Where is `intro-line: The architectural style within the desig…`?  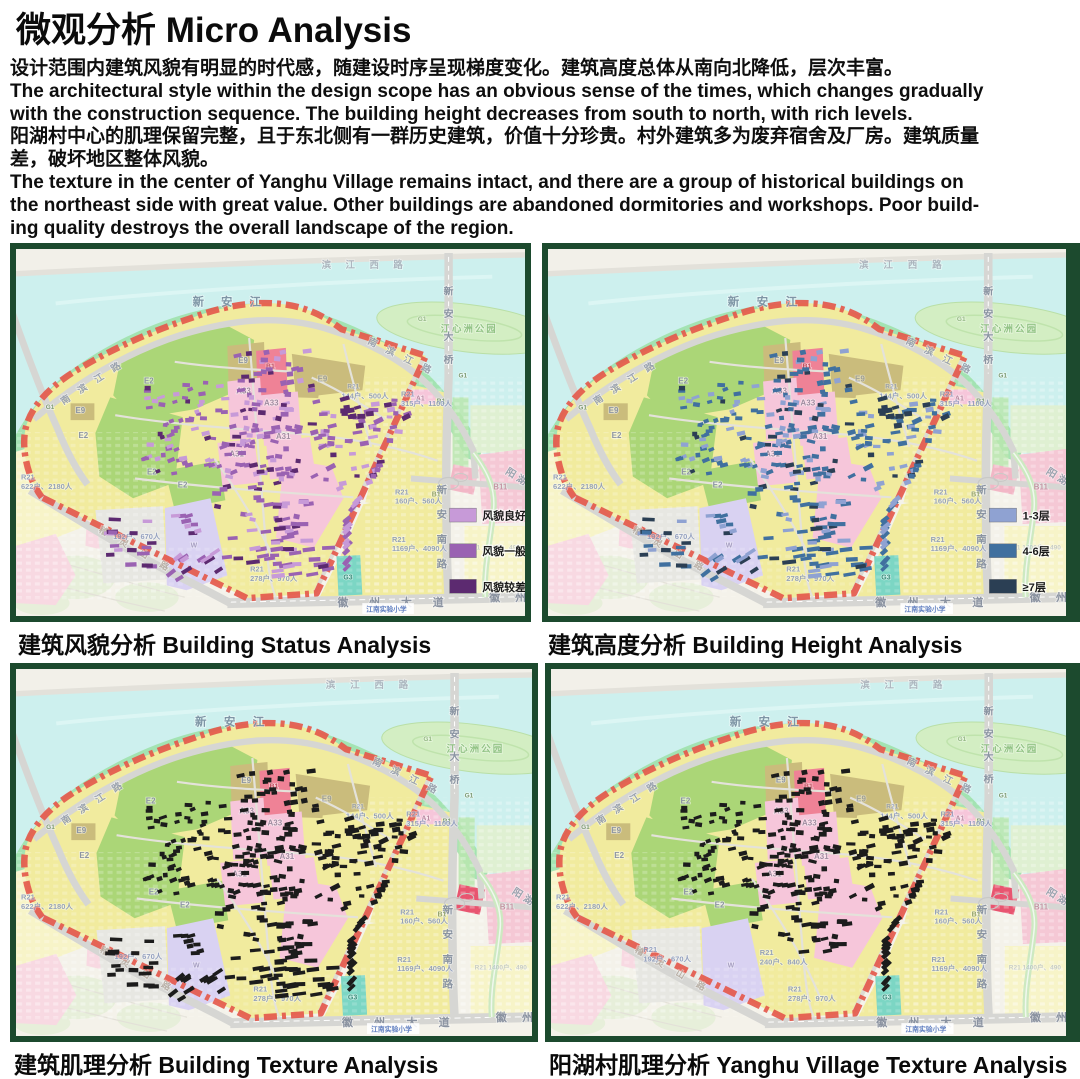
intro-line: The architectural style within the desig… is located at coordinates (497, 91).